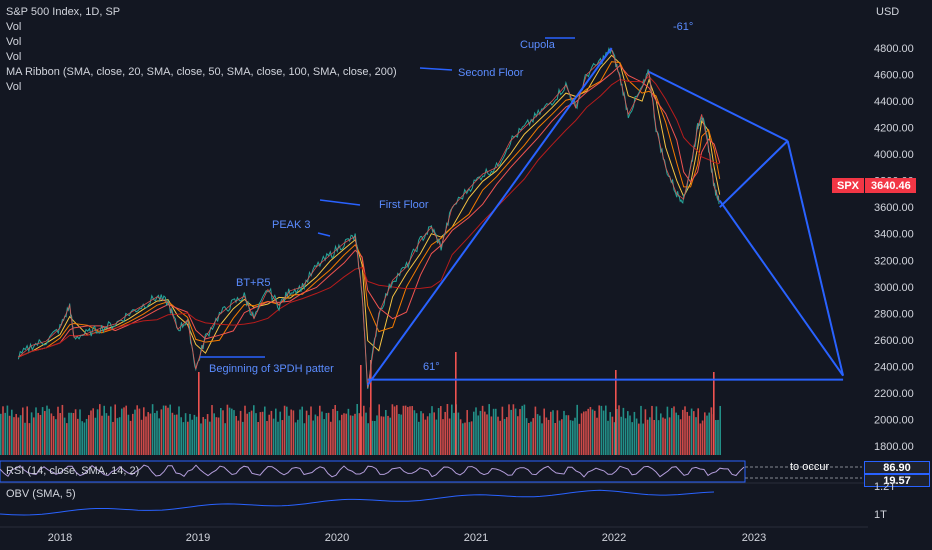  Describe the element at coordinates (41, 494) in the screenshot. I see `obv-label: OBV (SMA, 5)` at that location.